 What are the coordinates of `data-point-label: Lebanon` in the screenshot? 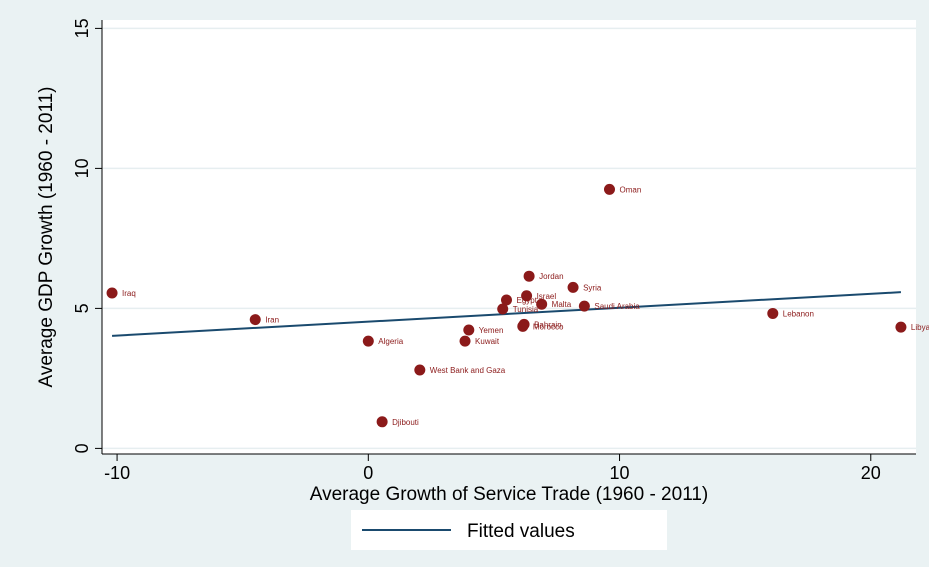 It's located at (798, 313).